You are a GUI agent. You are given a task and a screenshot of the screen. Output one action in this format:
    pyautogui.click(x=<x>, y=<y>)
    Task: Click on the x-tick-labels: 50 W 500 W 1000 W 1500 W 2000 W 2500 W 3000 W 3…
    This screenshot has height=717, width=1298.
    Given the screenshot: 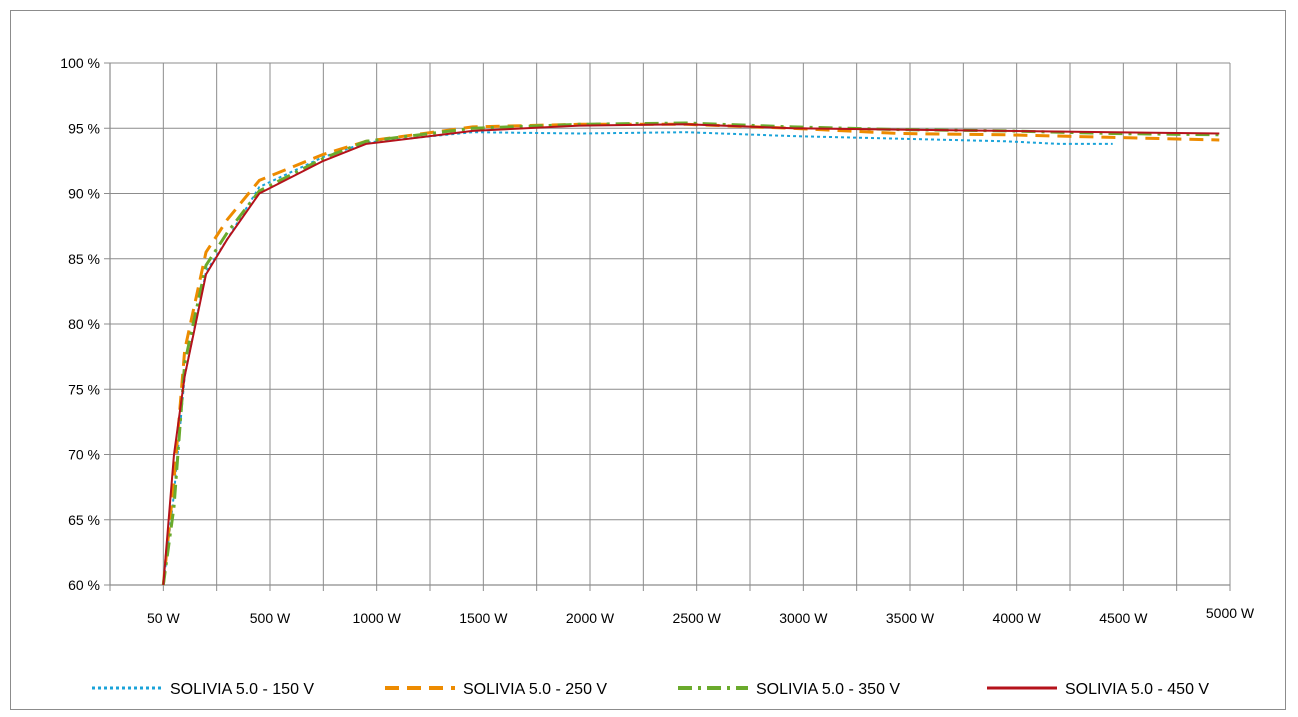 What is the action you would take?
    pyautogui.click(x=701, y=615)
    